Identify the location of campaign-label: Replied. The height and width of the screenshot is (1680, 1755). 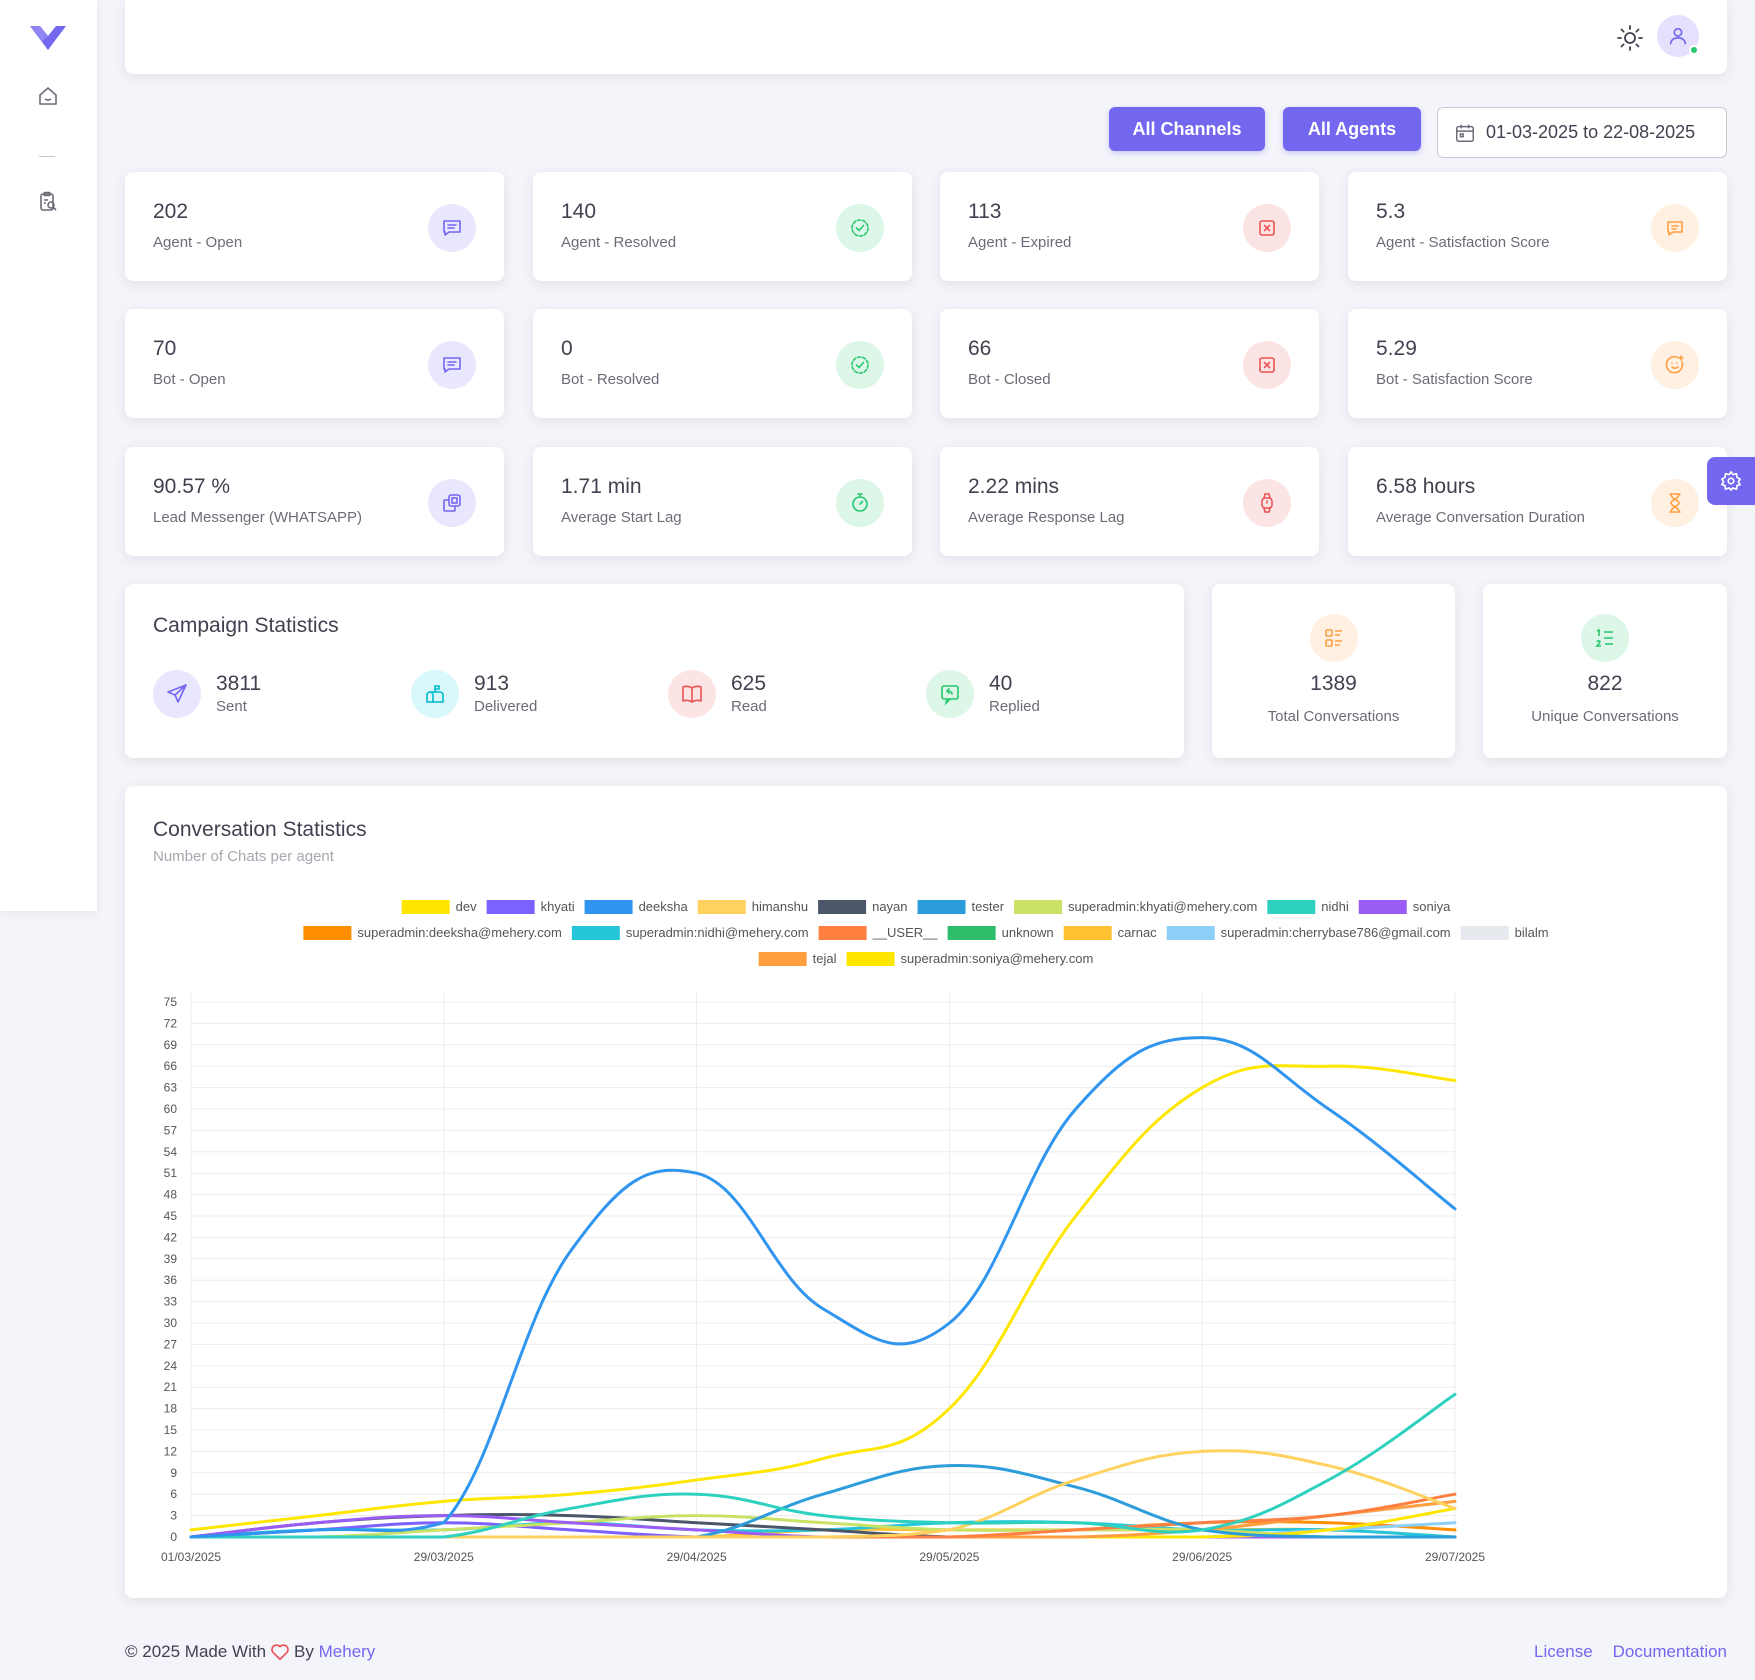
(1014, 706).